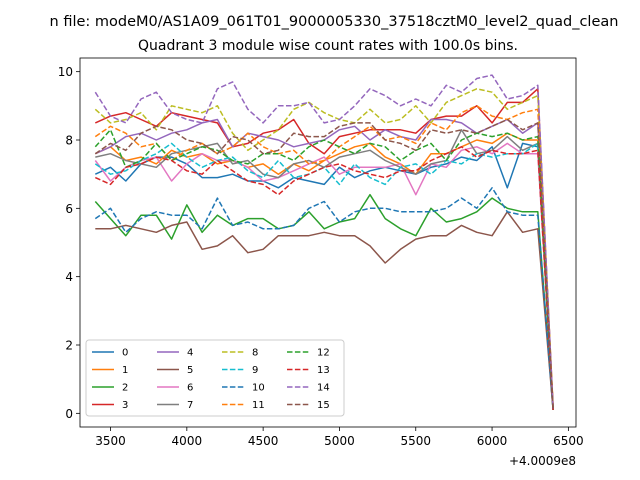 The image size is (640, 480). Describe the element at coordinates (125, 353) in the screenshot. I see `legend-label-0: 0` at that location.